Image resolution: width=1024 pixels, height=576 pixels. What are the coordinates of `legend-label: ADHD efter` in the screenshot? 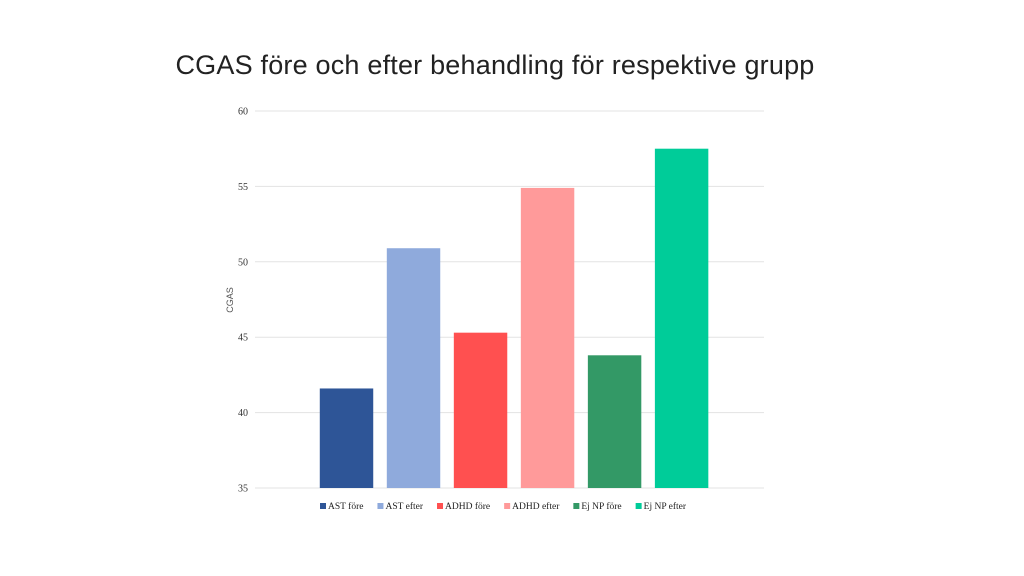 It's located at (536, 506).